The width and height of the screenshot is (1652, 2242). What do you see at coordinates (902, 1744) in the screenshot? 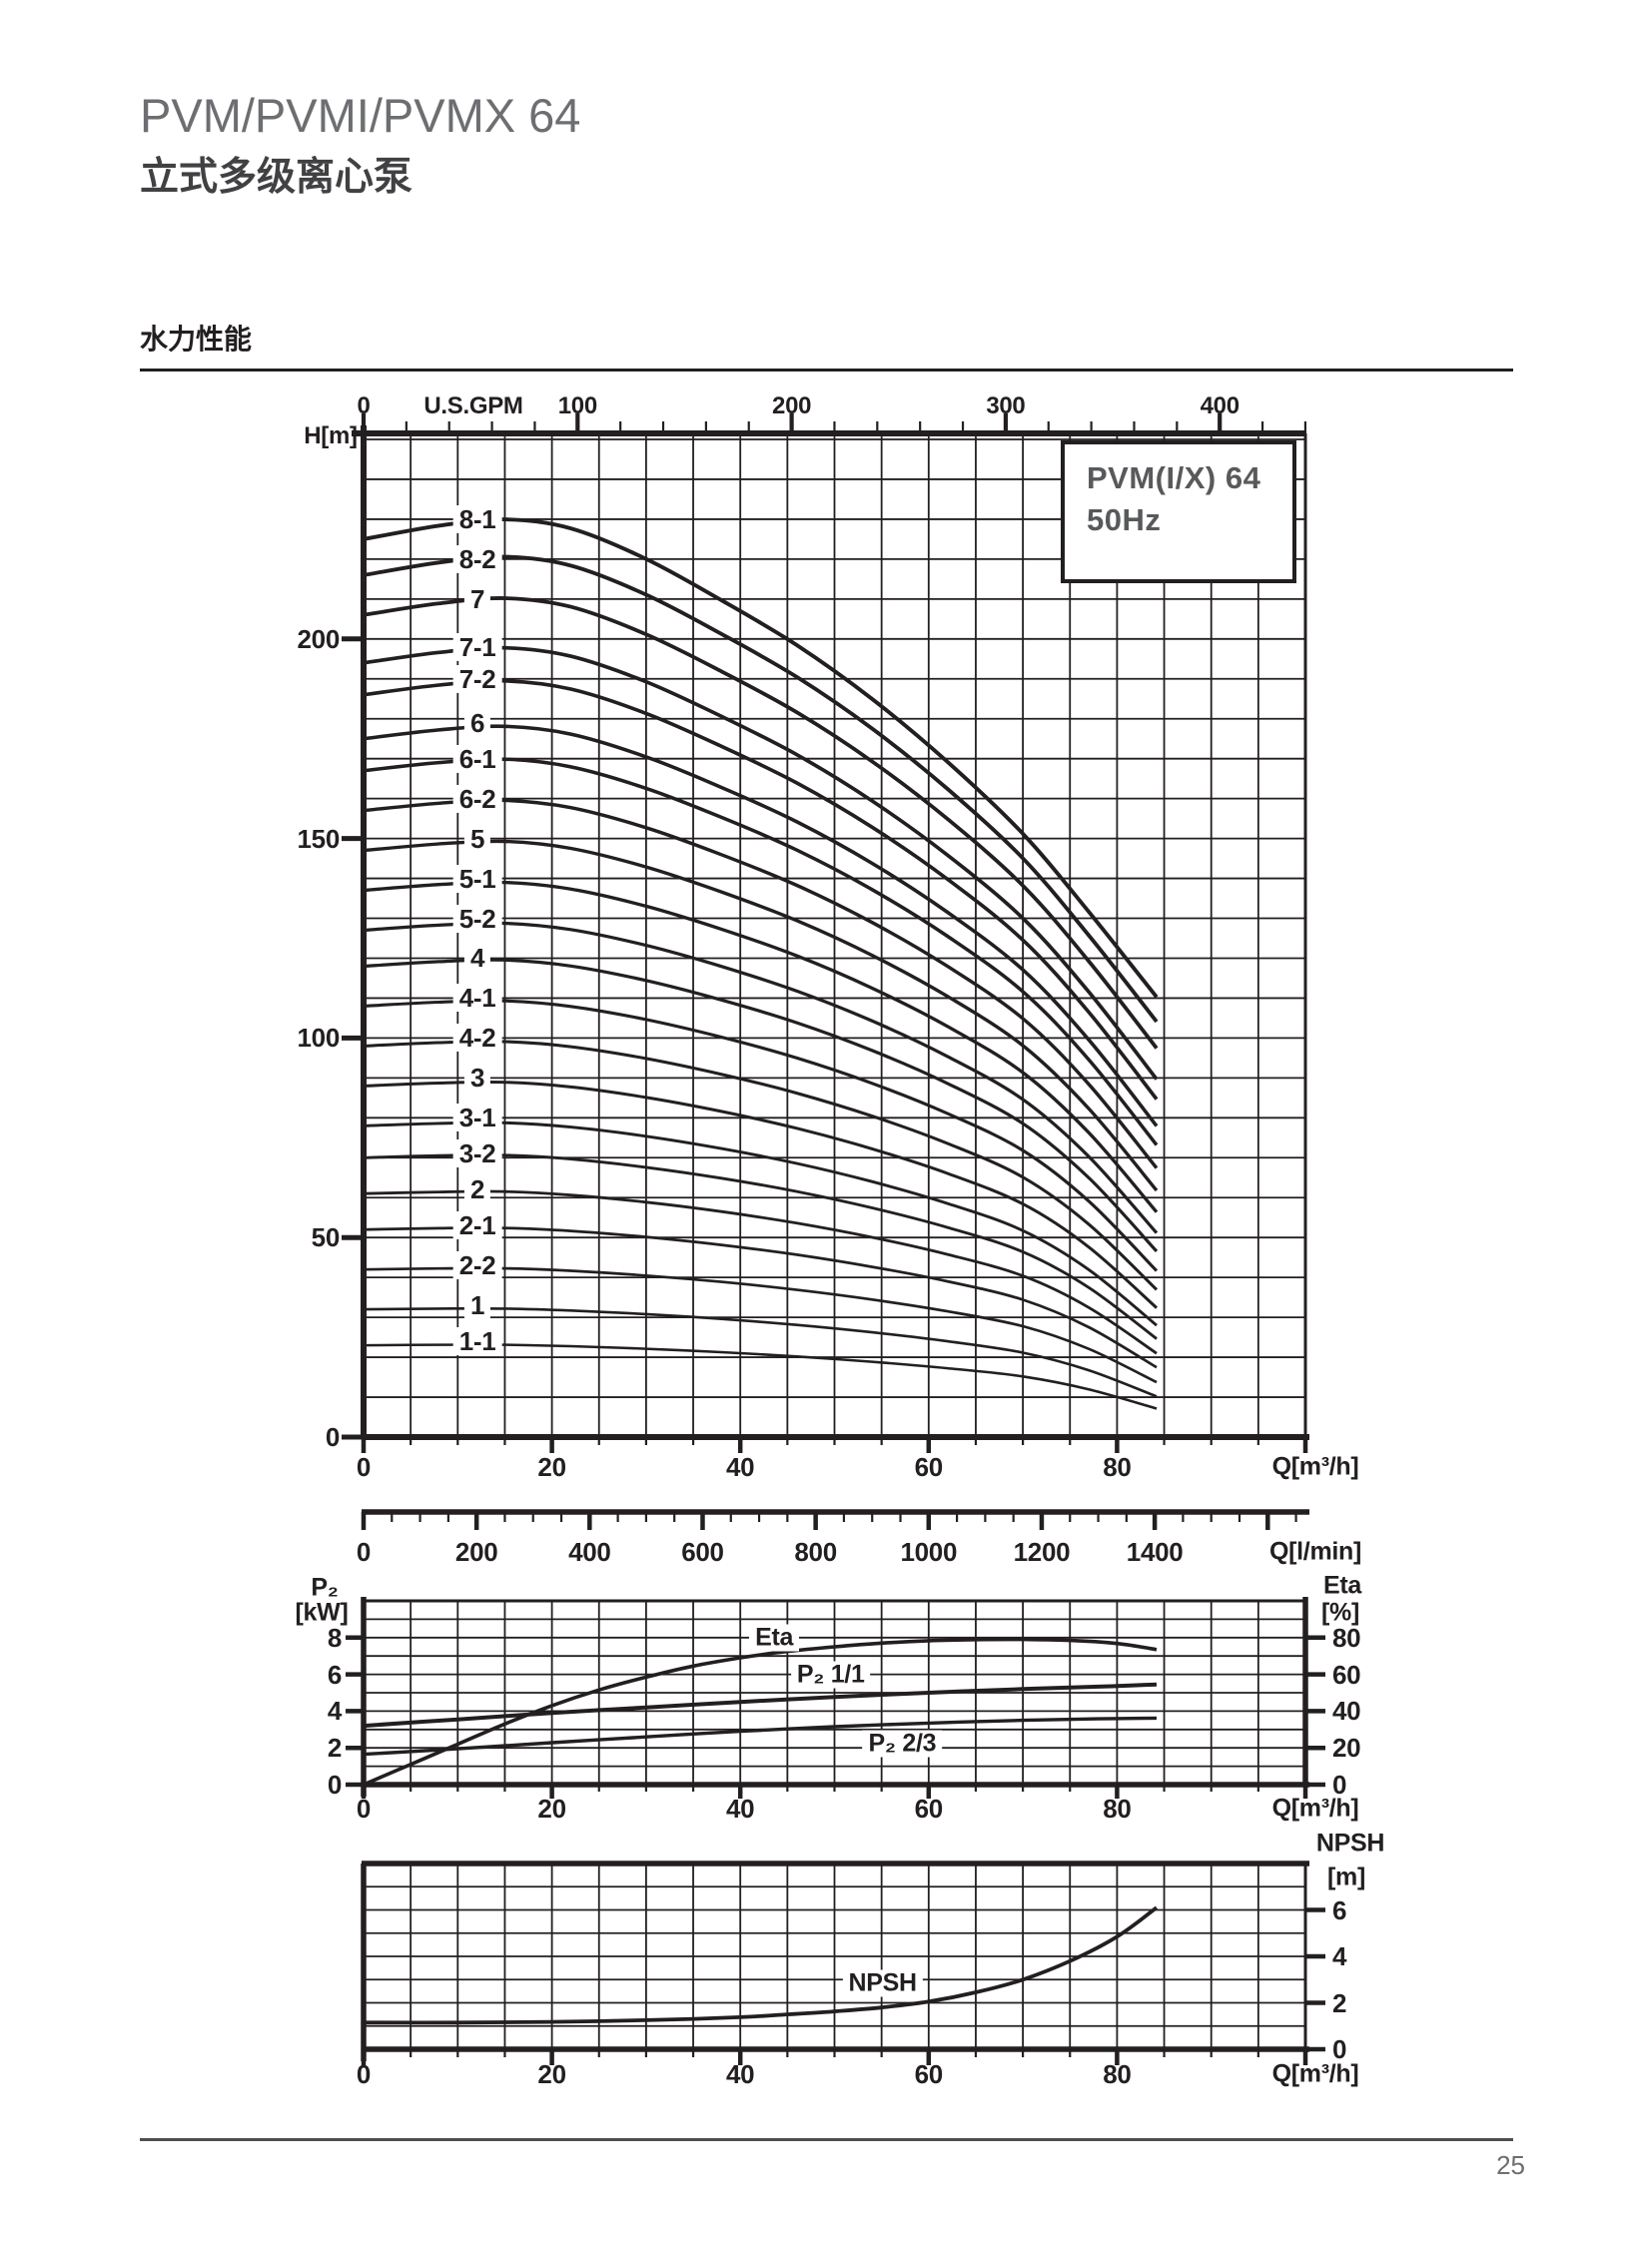
I see `curve-label-P₂2/3: P₂ 2/3` at bounding box center [902, 1744].